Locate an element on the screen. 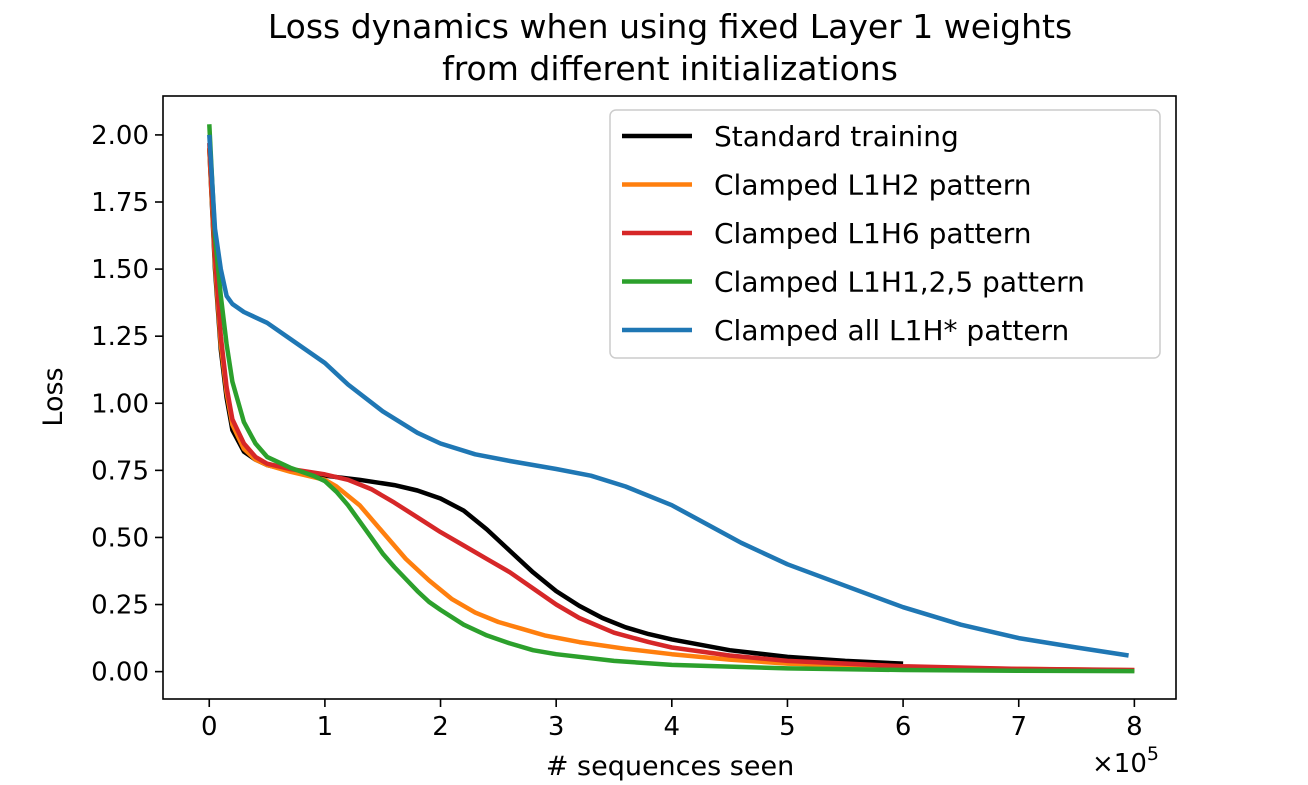  legend-label: Clamped all L1H* pattern is located at coordinates (891, 330).